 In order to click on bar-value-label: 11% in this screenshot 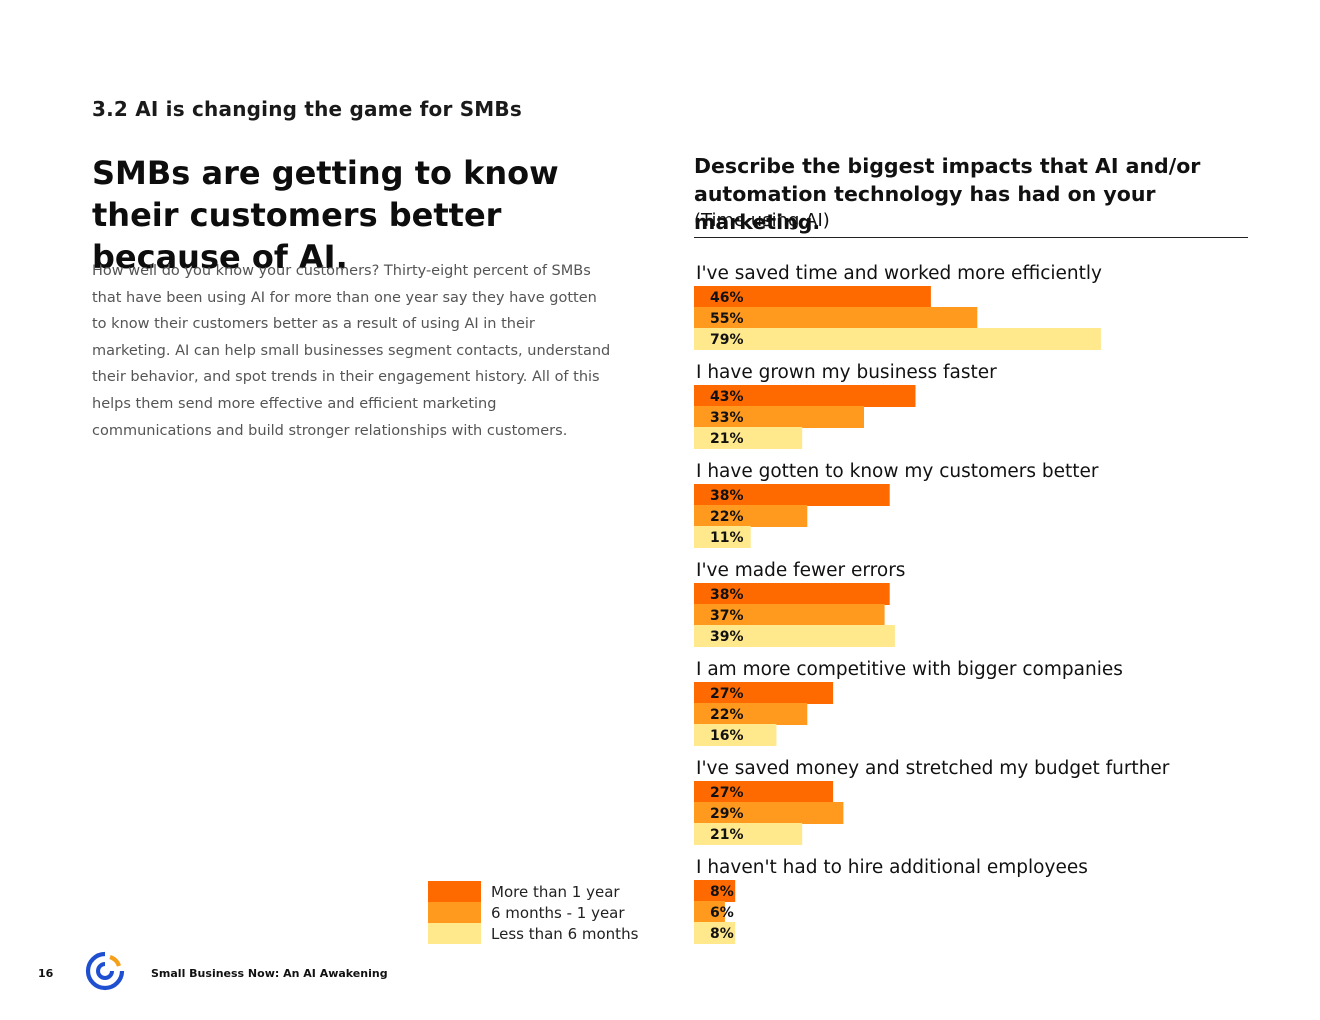, I will do `click(727, 538)`.